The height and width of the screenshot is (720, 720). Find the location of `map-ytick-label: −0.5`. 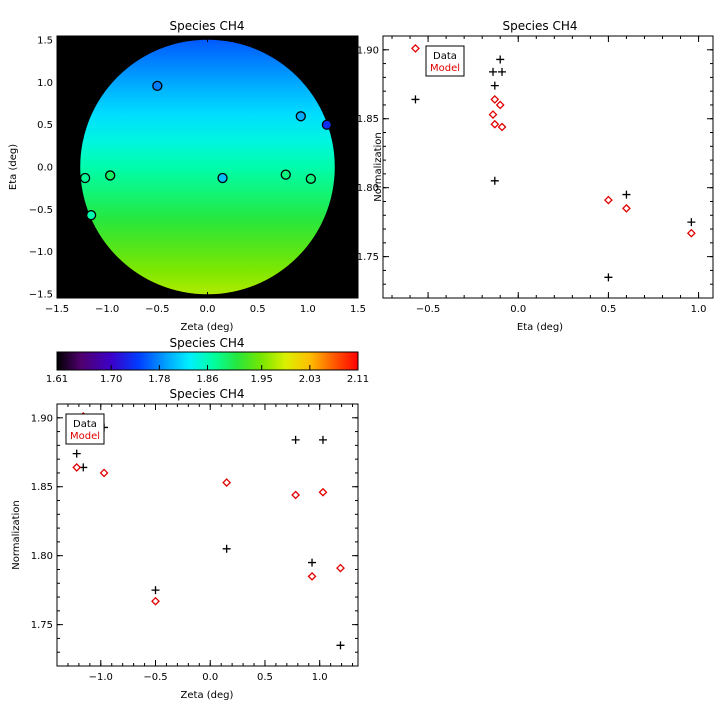

map-ytick-label: −0.5 is located at coordinates (41, 210).